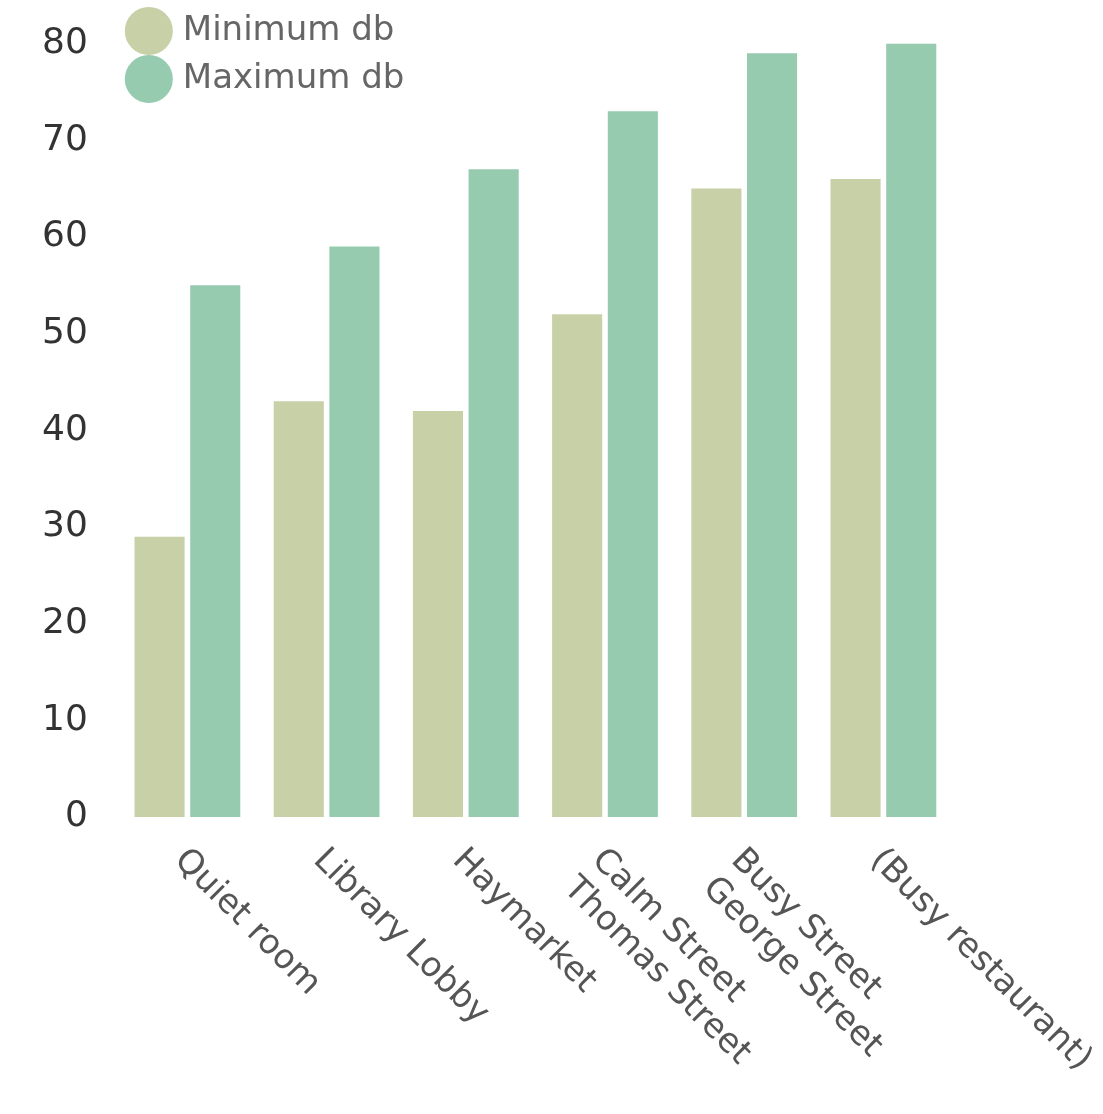  I want to click on y-tick-label: 30, so click(65, 524).